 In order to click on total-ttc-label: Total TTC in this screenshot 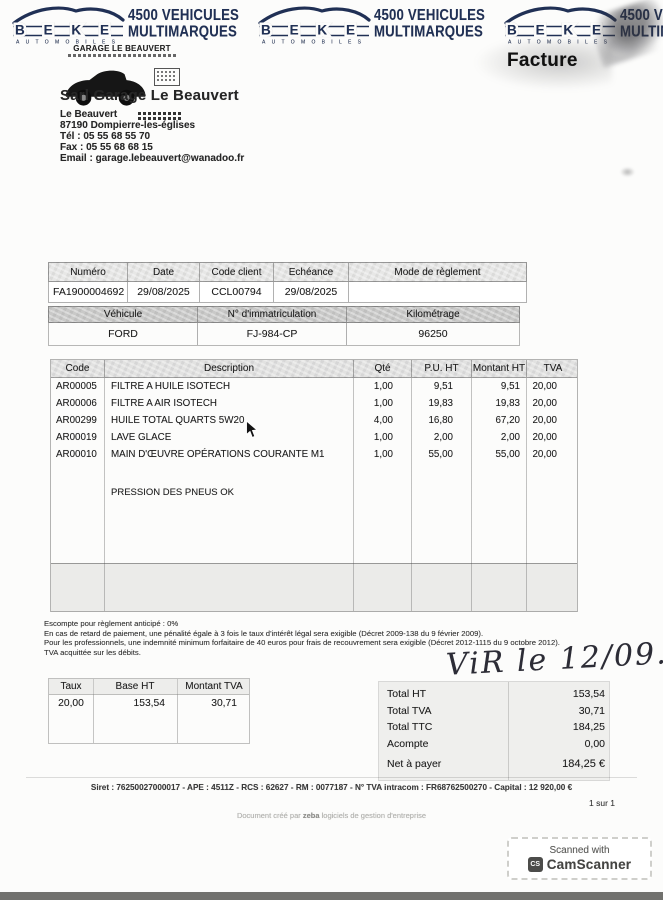, I will do `click(410, 727)`.